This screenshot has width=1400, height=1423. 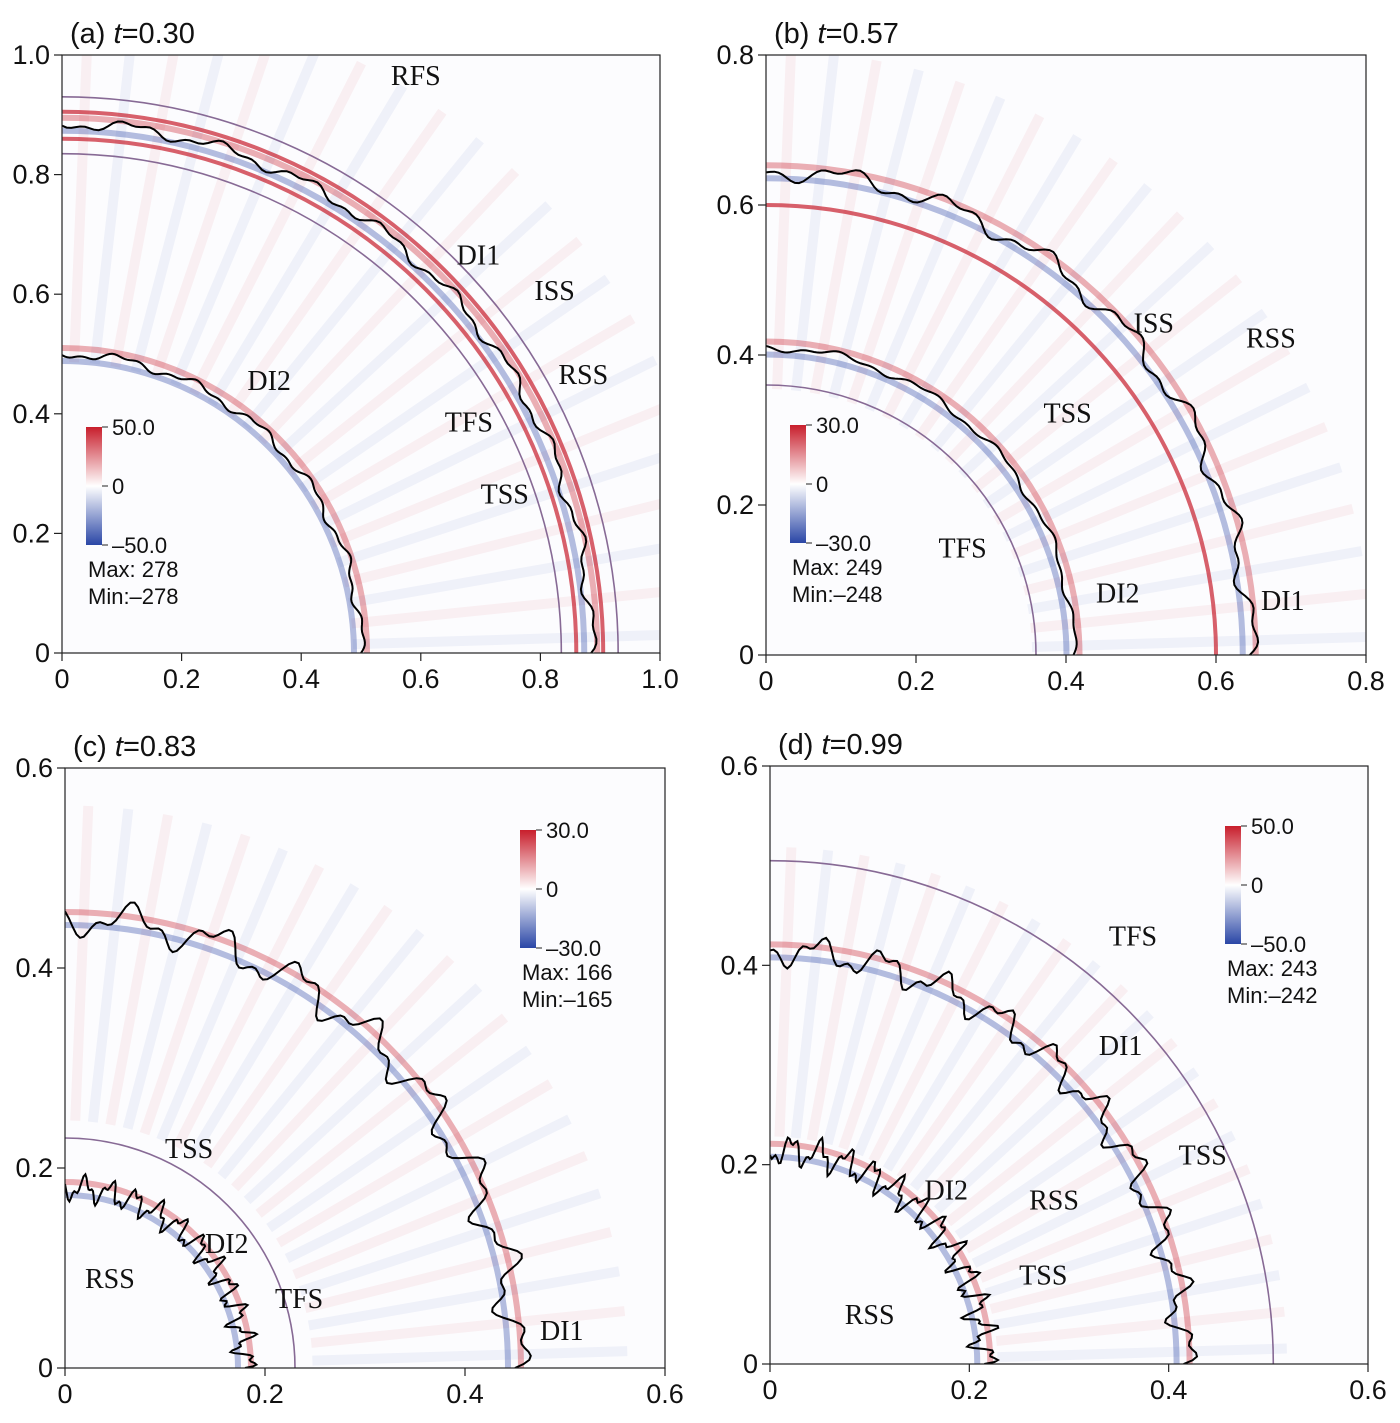 I want to click on max-value: Max: 166, so click(x=567, y=972).